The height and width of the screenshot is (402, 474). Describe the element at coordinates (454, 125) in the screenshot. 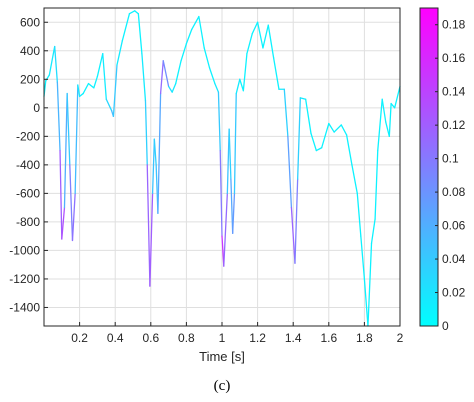

I see `colorbar-tick-label: 0.12` at that location.